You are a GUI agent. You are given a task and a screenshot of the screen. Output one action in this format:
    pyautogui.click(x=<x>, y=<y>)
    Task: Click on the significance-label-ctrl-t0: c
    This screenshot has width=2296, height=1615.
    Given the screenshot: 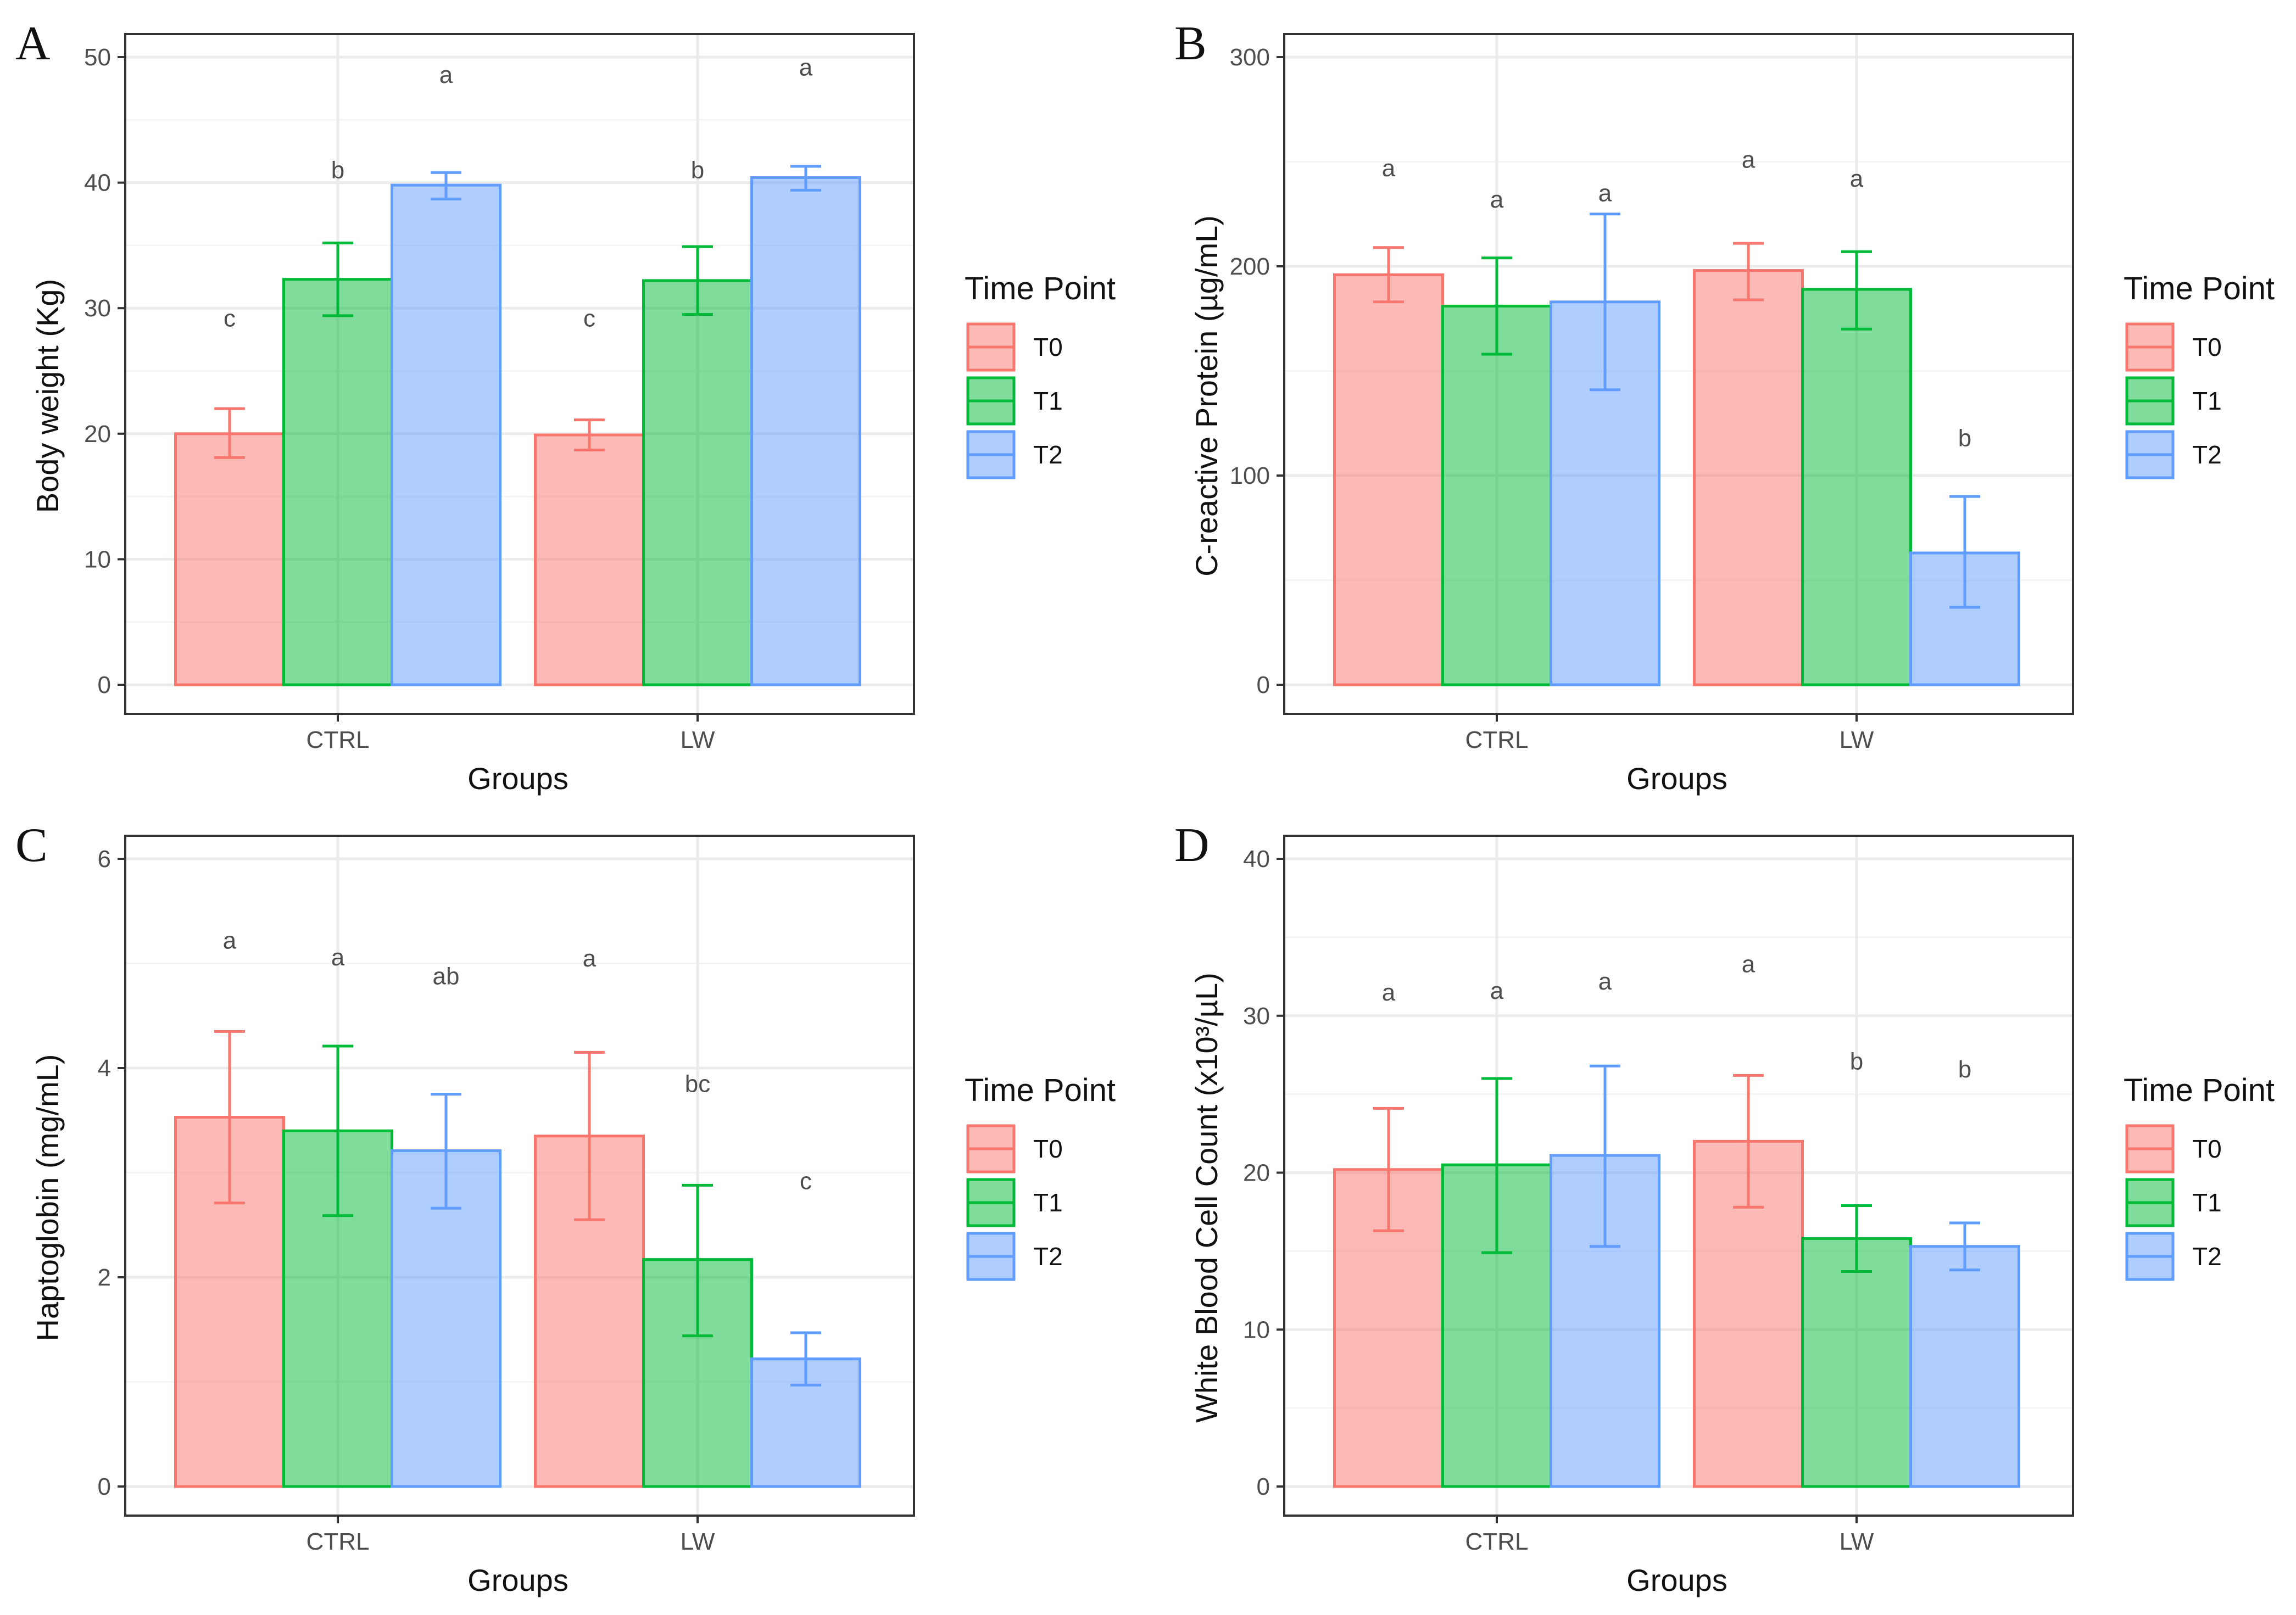 What is the action you would take?
    pyautogui.click(x=230, y=318)
    